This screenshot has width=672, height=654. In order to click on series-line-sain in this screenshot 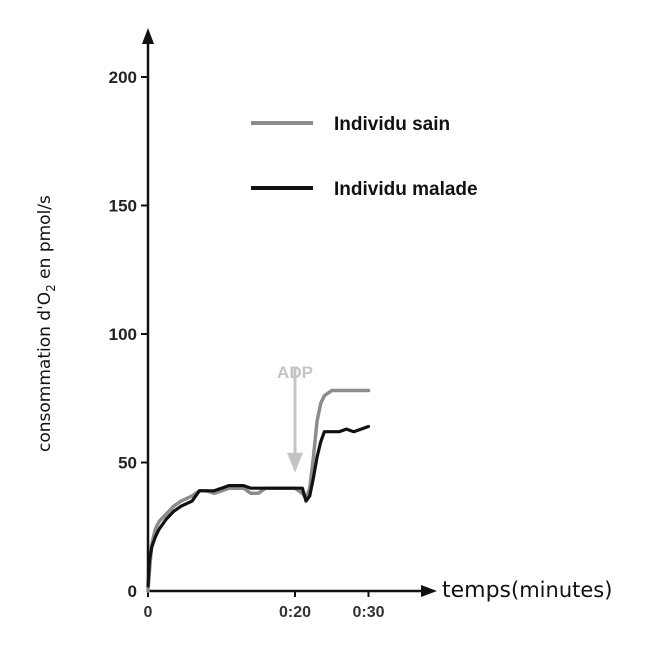, I will do `click(258, 490)`.